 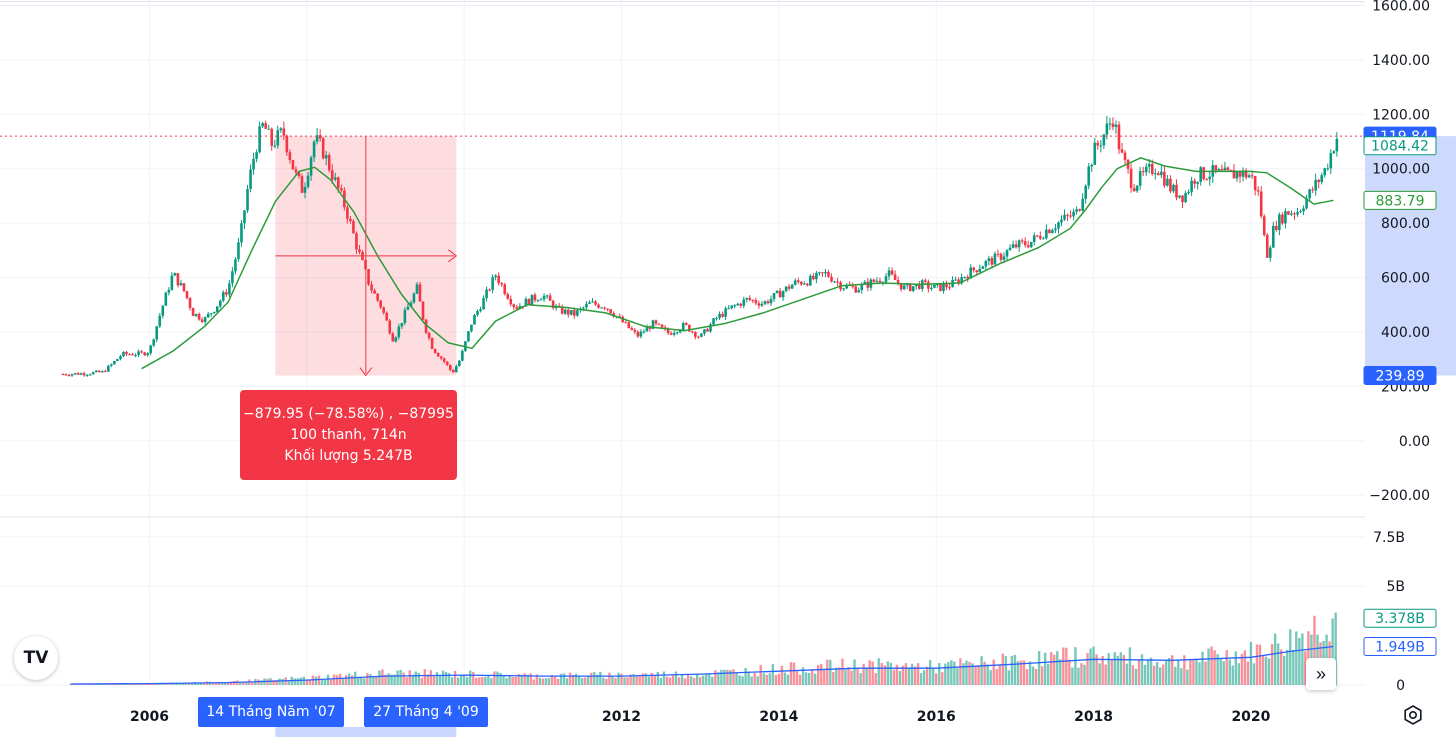 What do you see at coordinates (1399, 496) in the screenshot?
I see `price-tick-label: −200.00` at bounding box center [1399, 496].